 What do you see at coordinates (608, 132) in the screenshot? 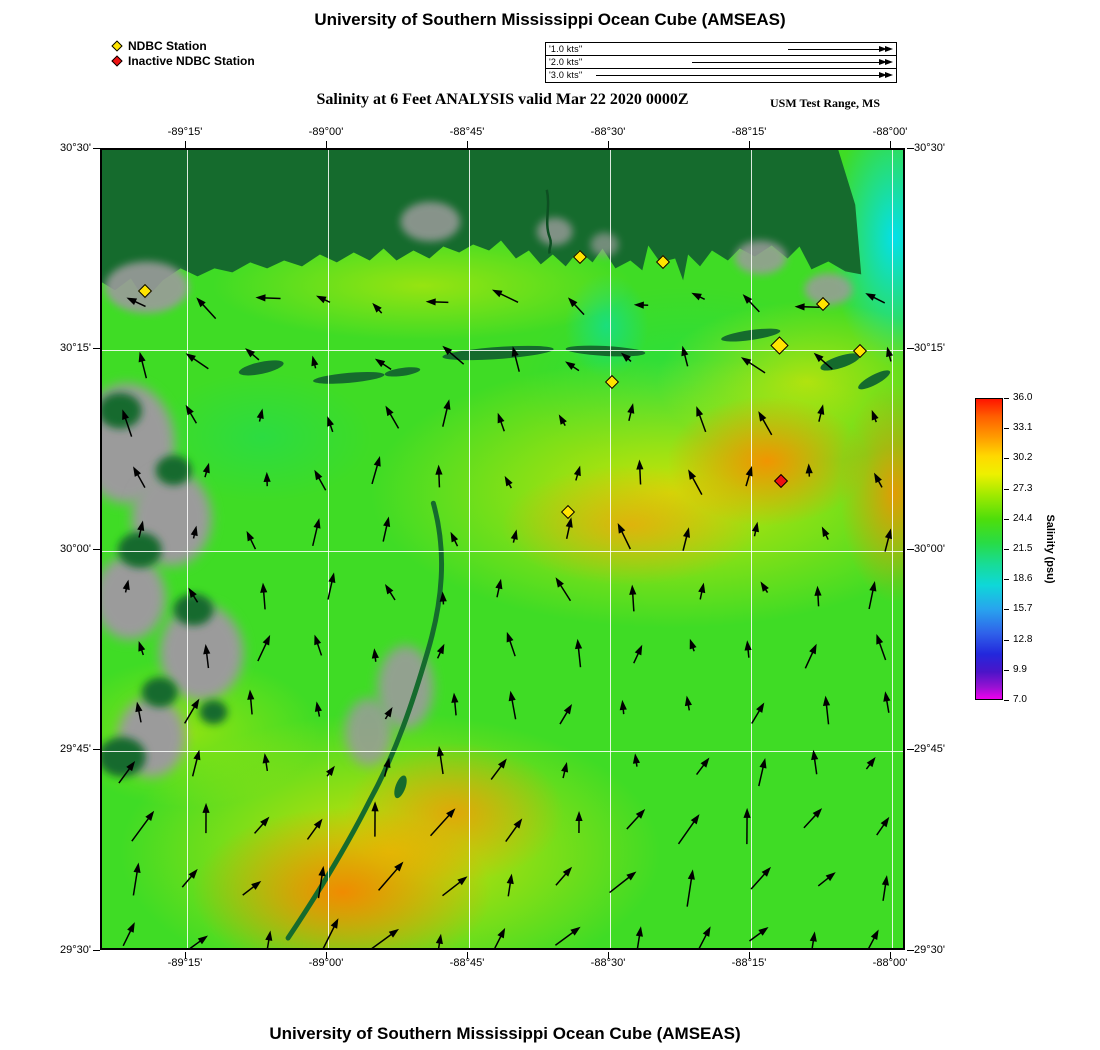
I see `lon-tick-label: -88°30'` at bounding box center [608, 132].